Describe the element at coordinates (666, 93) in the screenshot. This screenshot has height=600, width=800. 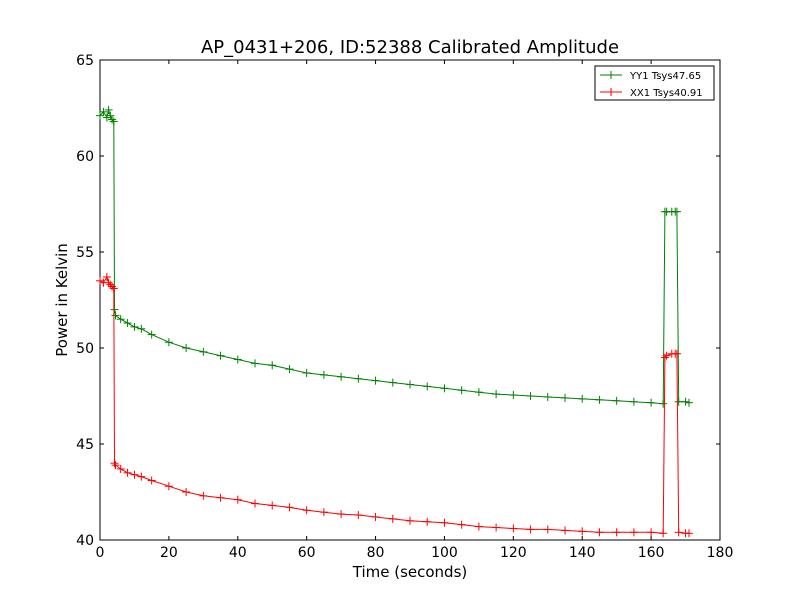
I see `legend-label: XX1 Tsys40.91` at that location.